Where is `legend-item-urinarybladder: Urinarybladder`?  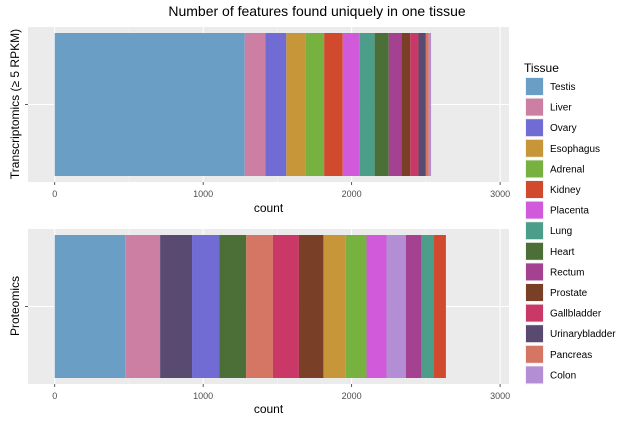
legend-item-urinarybladder: Urinarybladder is located at coordinates (570, 334).